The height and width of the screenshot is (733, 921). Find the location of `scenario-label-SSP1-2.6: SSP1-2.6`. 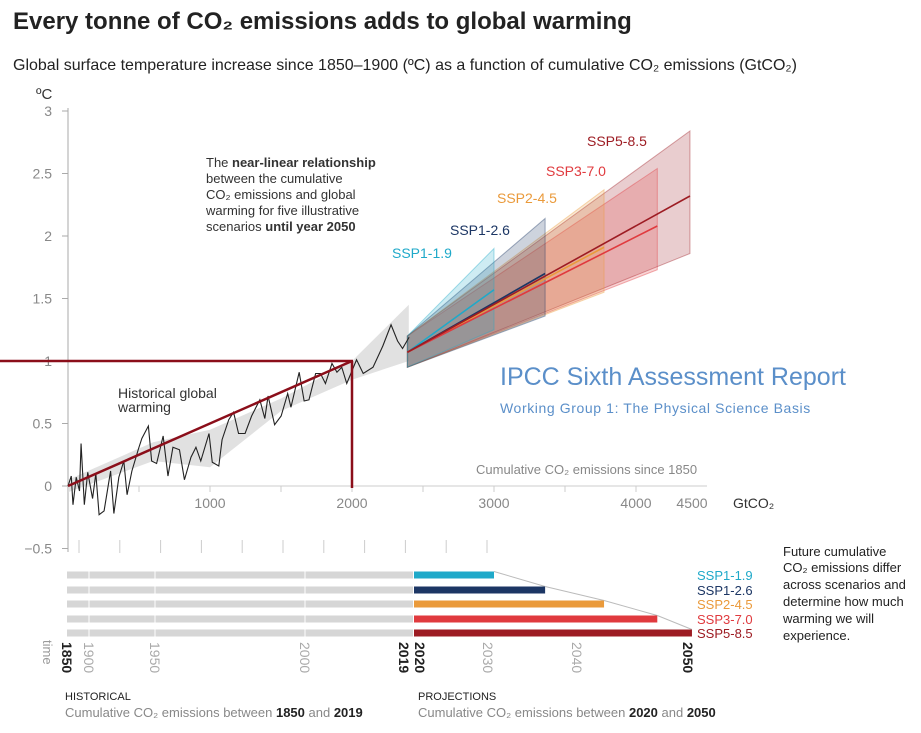

scenario-label-SSP1-2.6: SSP1-2.6 is located at coordinates (480, 230).